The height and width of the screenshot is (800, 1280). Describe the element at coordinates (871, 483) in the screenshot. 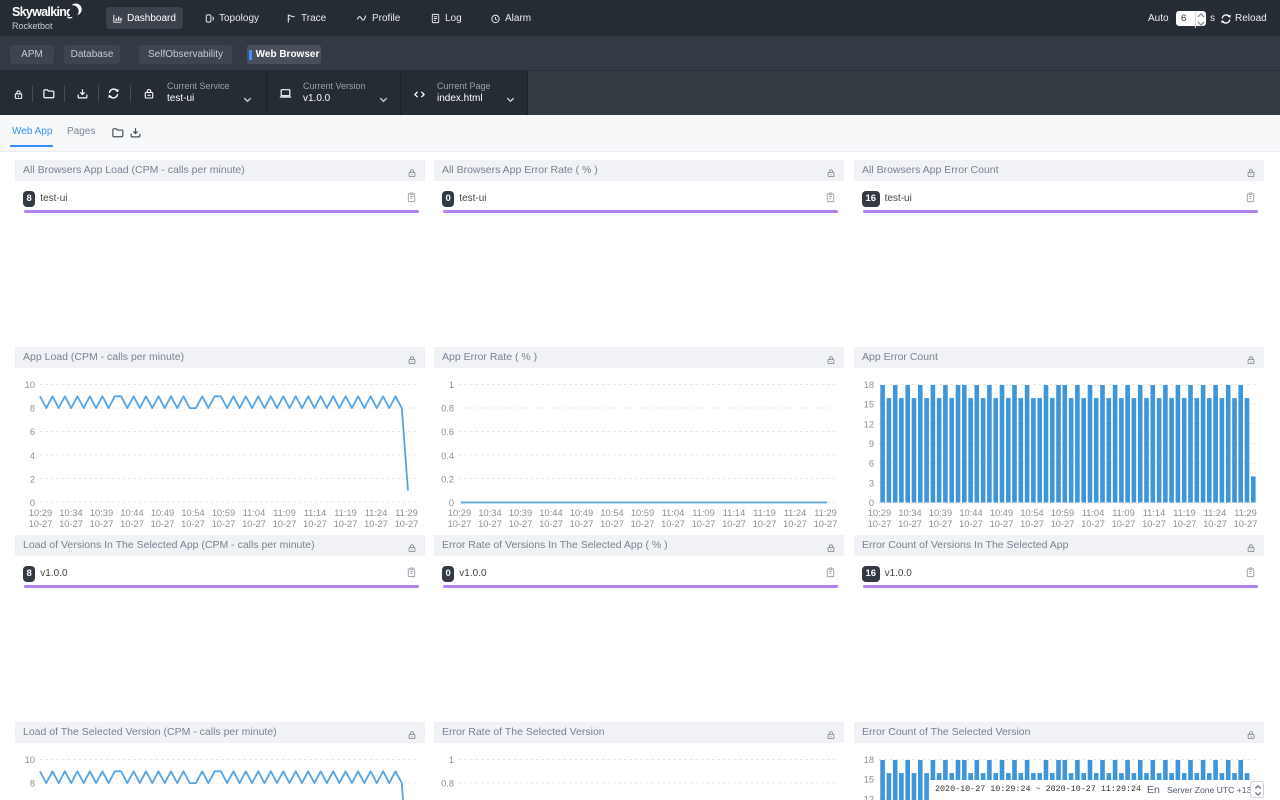

I see `svg-text: 3` at that location.